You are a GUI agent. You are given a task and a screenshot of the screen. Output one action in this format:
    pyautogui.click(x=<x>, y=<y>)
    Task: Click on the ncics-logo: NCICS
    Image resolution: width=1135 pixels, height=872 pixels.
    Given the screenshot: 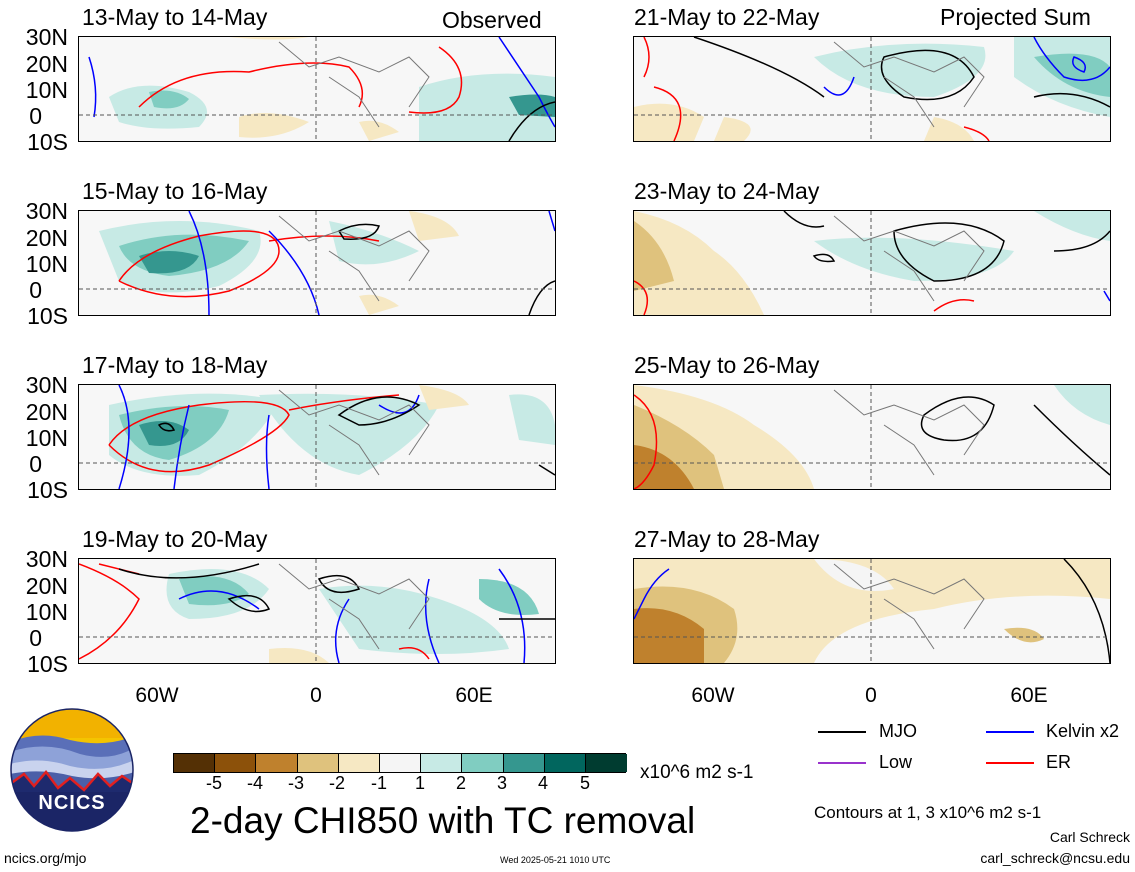 What is the action you would take?
    pyautogui.click(x=72, y=770)
    